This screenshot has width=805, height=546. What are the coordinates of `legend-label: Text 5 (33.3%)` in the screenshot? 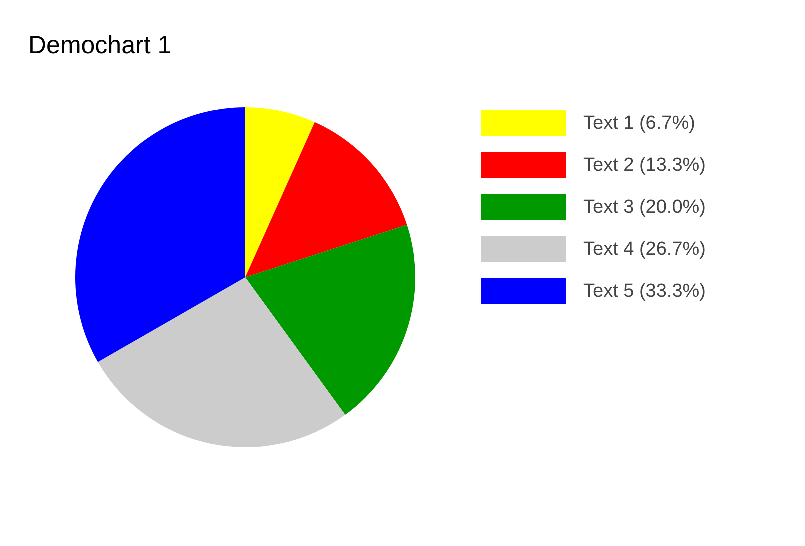 It's located at (645, 291).